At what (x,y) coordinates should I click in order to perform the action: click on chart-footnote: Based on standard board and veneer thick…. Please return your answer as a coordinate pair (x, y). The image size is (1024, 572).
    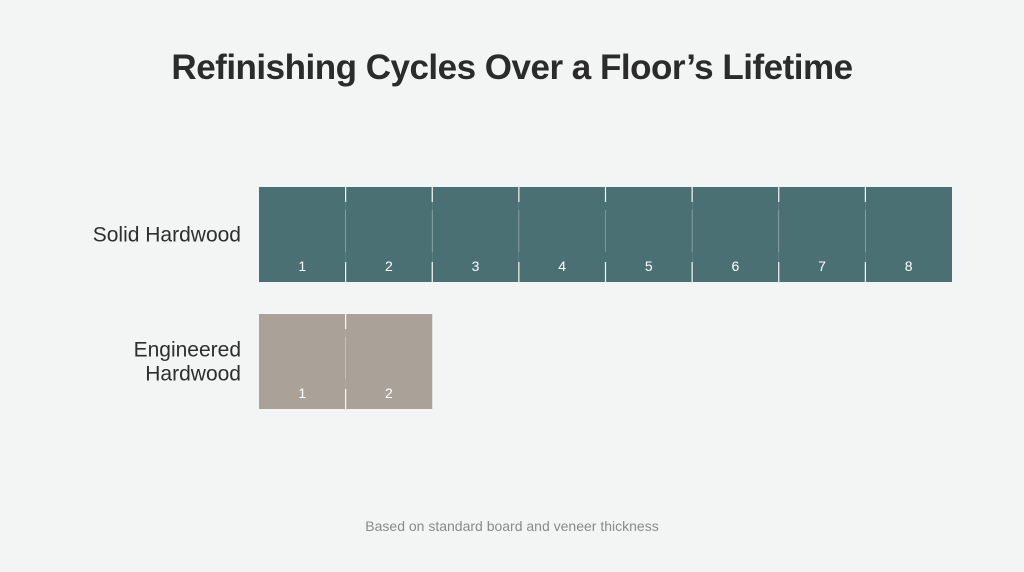
    Looking at the image, I should click on (512, 526).